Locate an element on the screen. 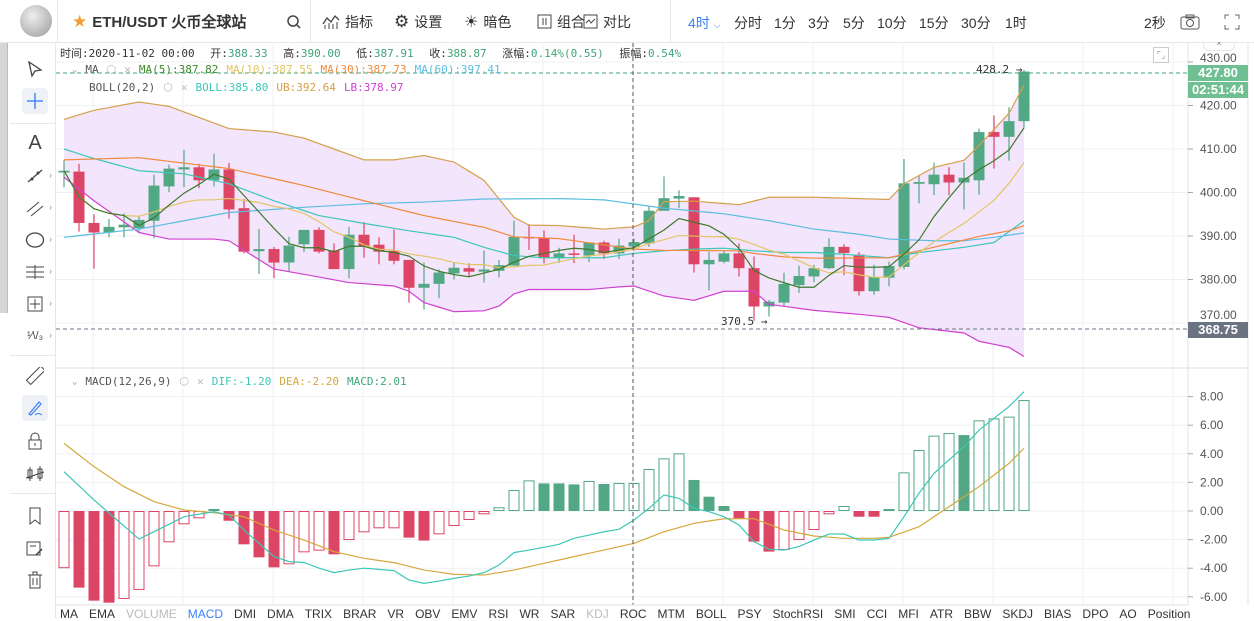 The image size is (1254, 621). indicator-tab-mfi: MFI is located at coordinates (908, 614).